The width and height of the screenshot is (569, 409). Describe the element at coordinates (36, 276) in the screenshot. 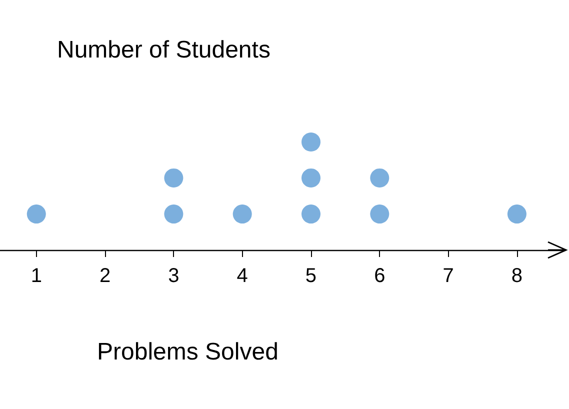

I see `x-tick-label: 1` at that location.